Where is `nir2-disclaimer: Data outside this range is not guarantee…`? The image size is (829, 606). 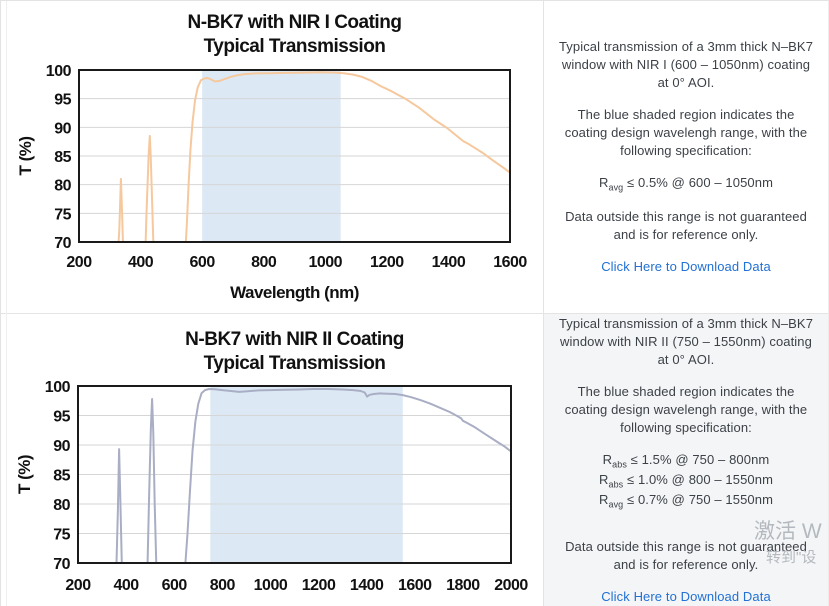 nir2-disclaimer: Data outside this range is not guarantee… is located at coordinates (686, 556).